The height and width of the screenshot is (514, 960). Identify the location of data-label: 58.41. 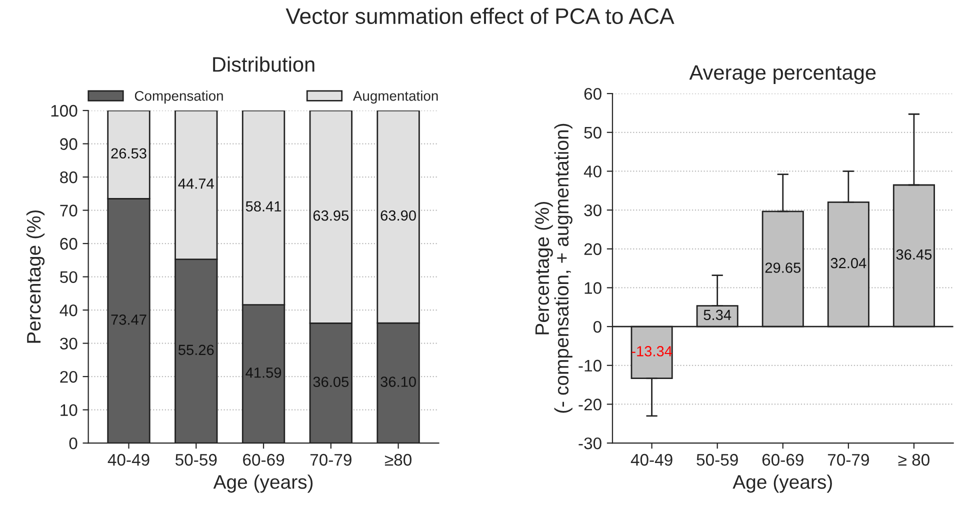
(264, 206).